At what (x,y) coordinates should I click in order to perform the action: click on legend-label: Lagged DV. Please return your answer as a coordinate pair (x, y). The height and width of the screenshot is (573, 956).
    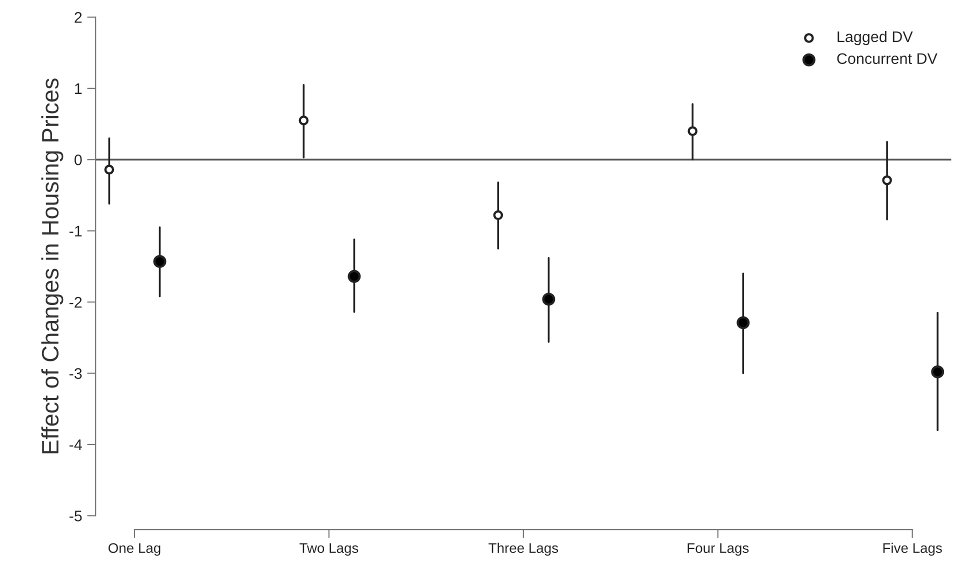
    Looking at the image, I should click on (875, 38).